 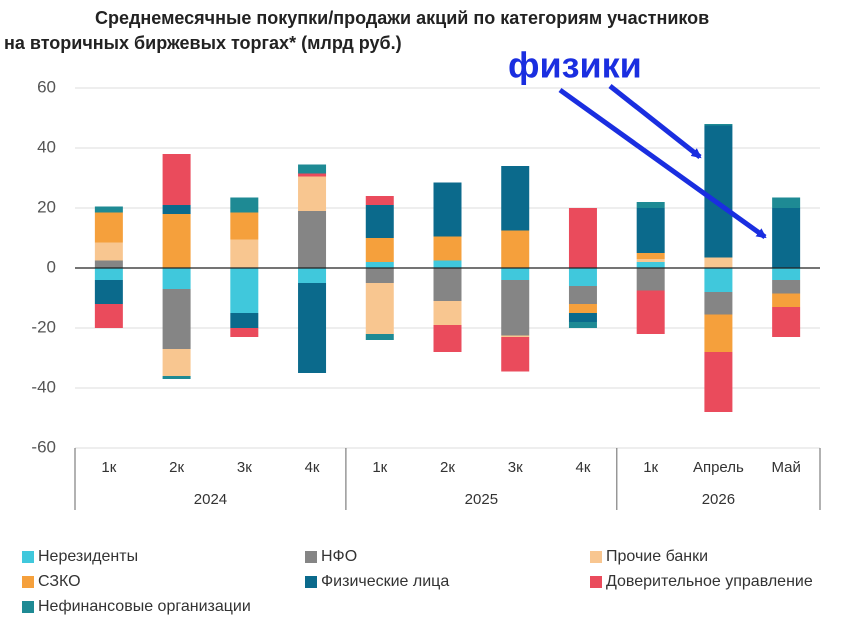 I want to click on y-tick-label: 40, so click(x=46, y=146).